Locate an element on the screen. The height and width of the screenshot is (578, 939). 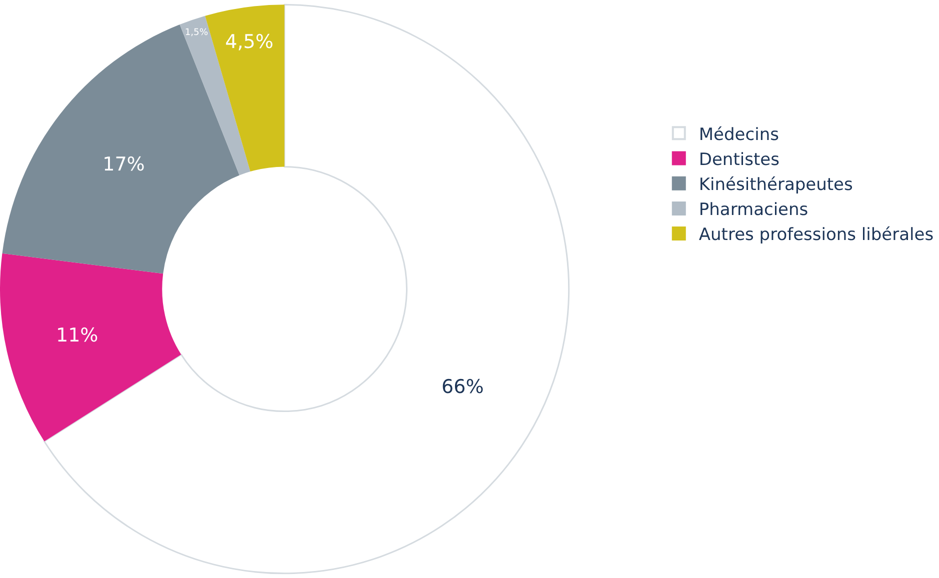
legend-label: Pharmaciens is located at coordinates (753, 210).